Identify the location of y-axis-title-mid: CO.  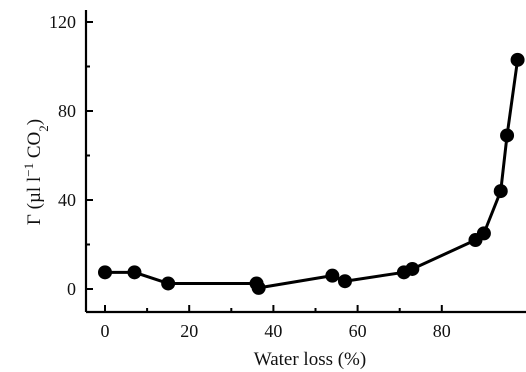
(34, 147).